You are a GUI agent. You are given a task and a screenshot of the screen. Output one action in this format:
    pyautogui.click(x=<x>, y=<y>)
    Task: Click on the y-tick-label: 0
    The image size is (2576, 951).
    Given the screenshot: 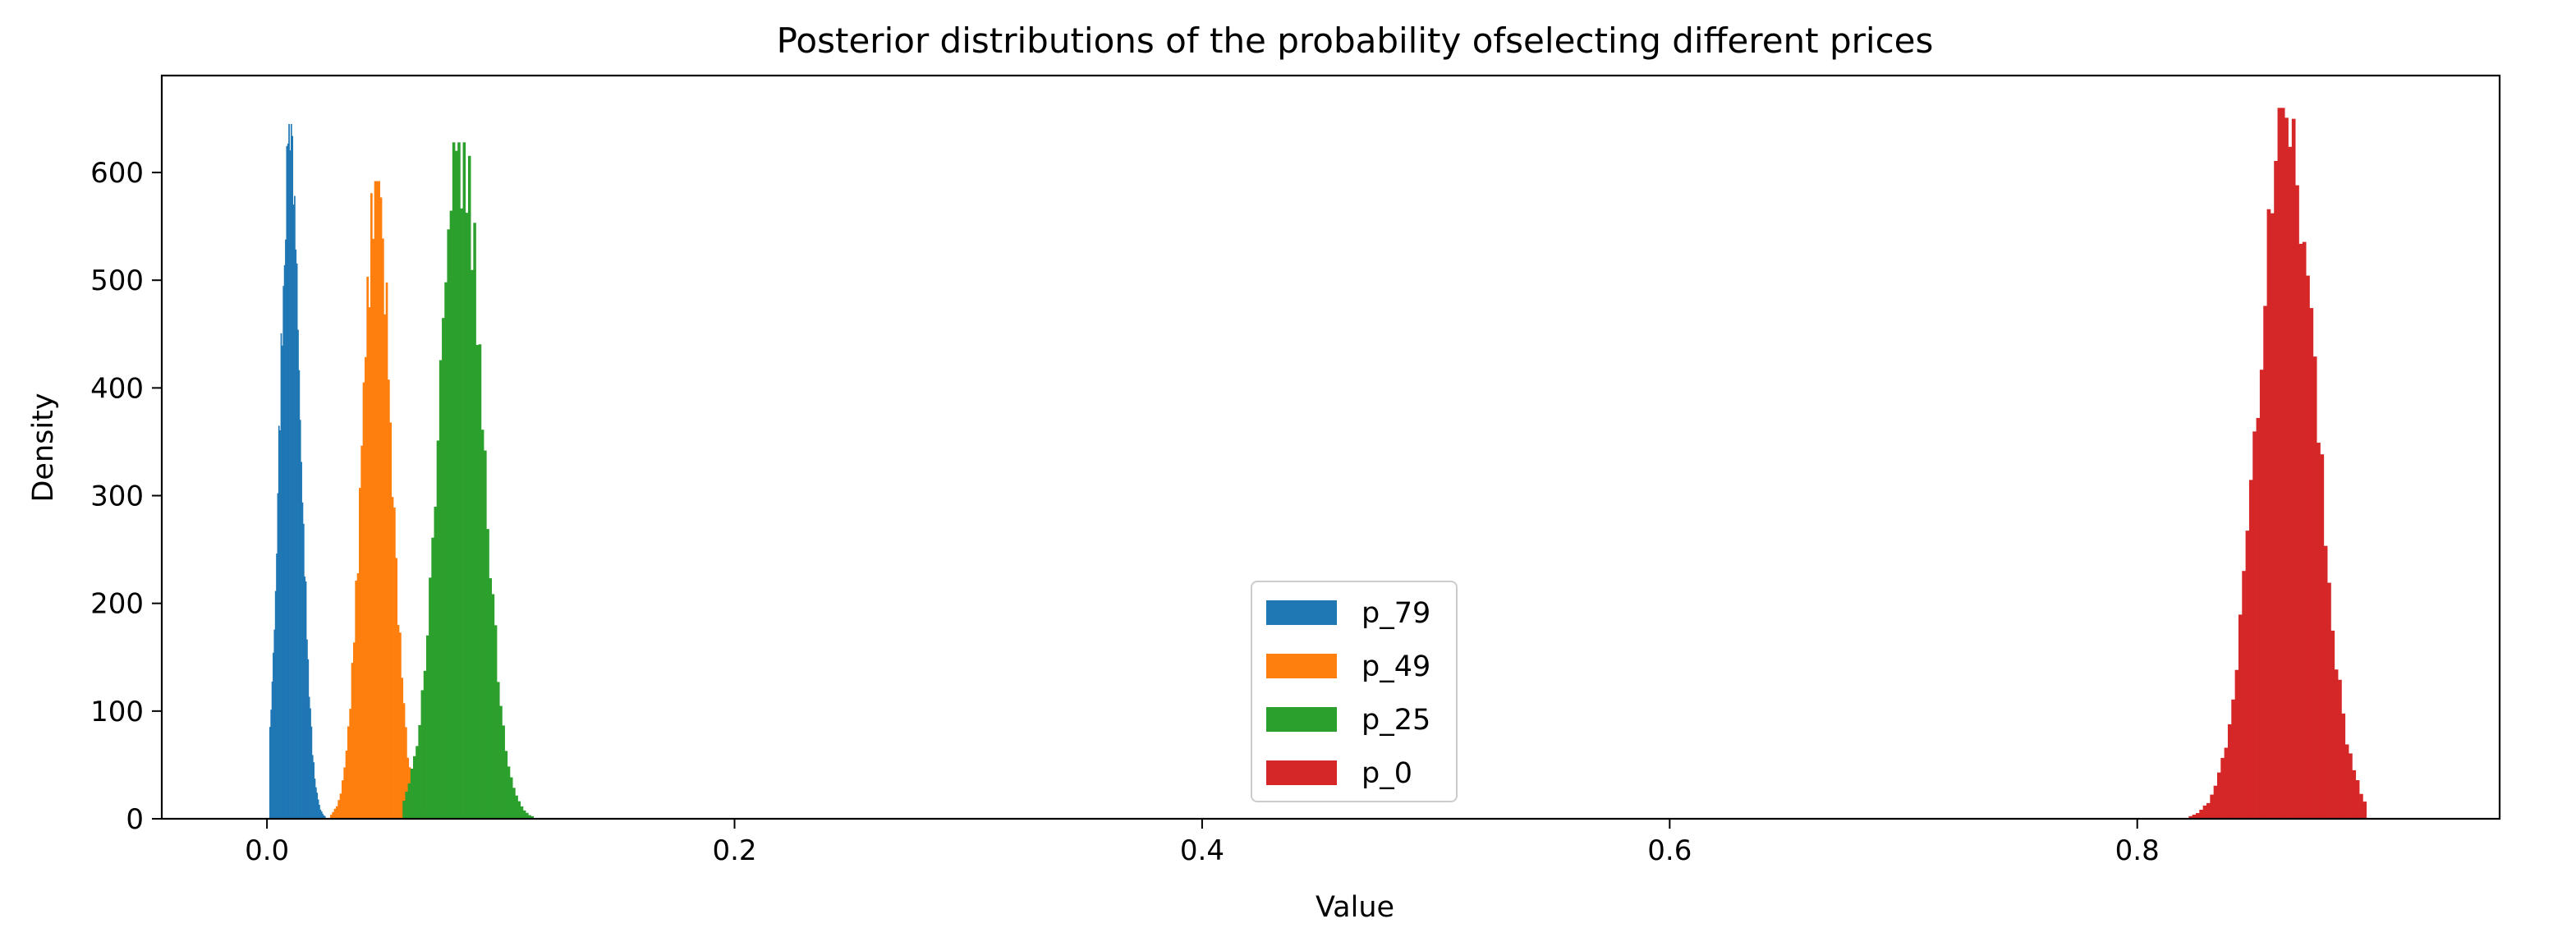 What is the action you would take?
    pyautogui.click(x=135, y=819)
    